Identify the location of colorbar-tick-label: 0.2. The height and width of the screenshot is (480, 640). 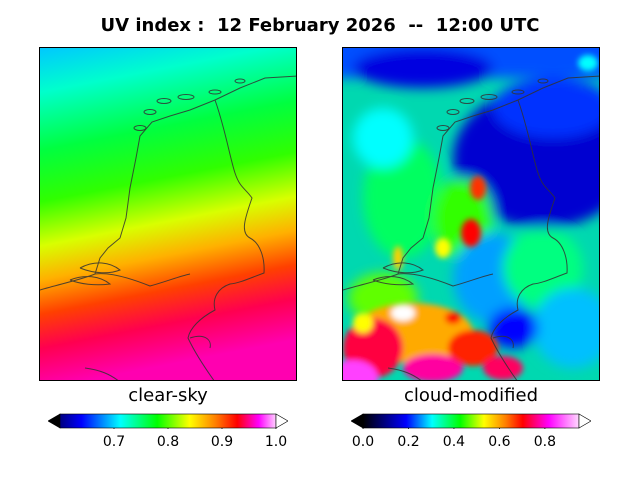
(408, 442).